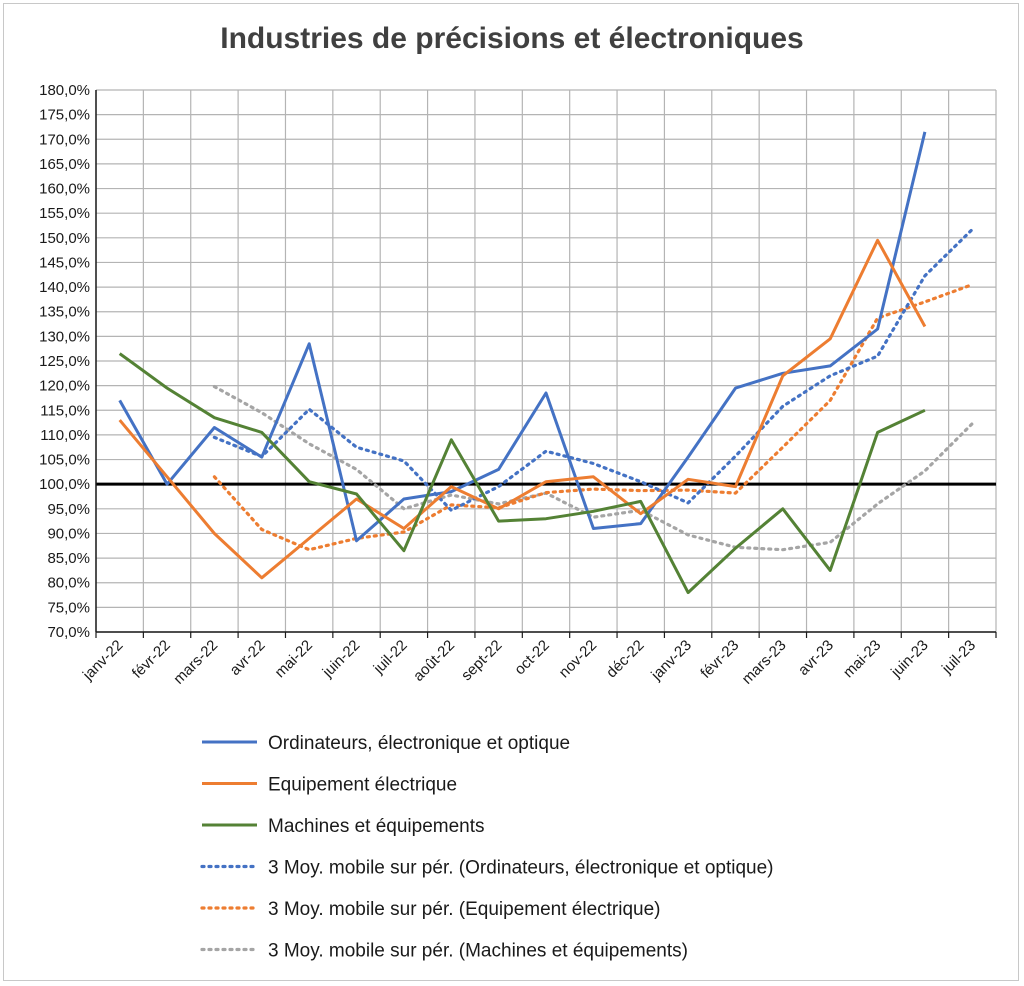 This screenshot has width=1024, height=986. I want to click on y-tick-label: 95,0%, so click(68, 509).